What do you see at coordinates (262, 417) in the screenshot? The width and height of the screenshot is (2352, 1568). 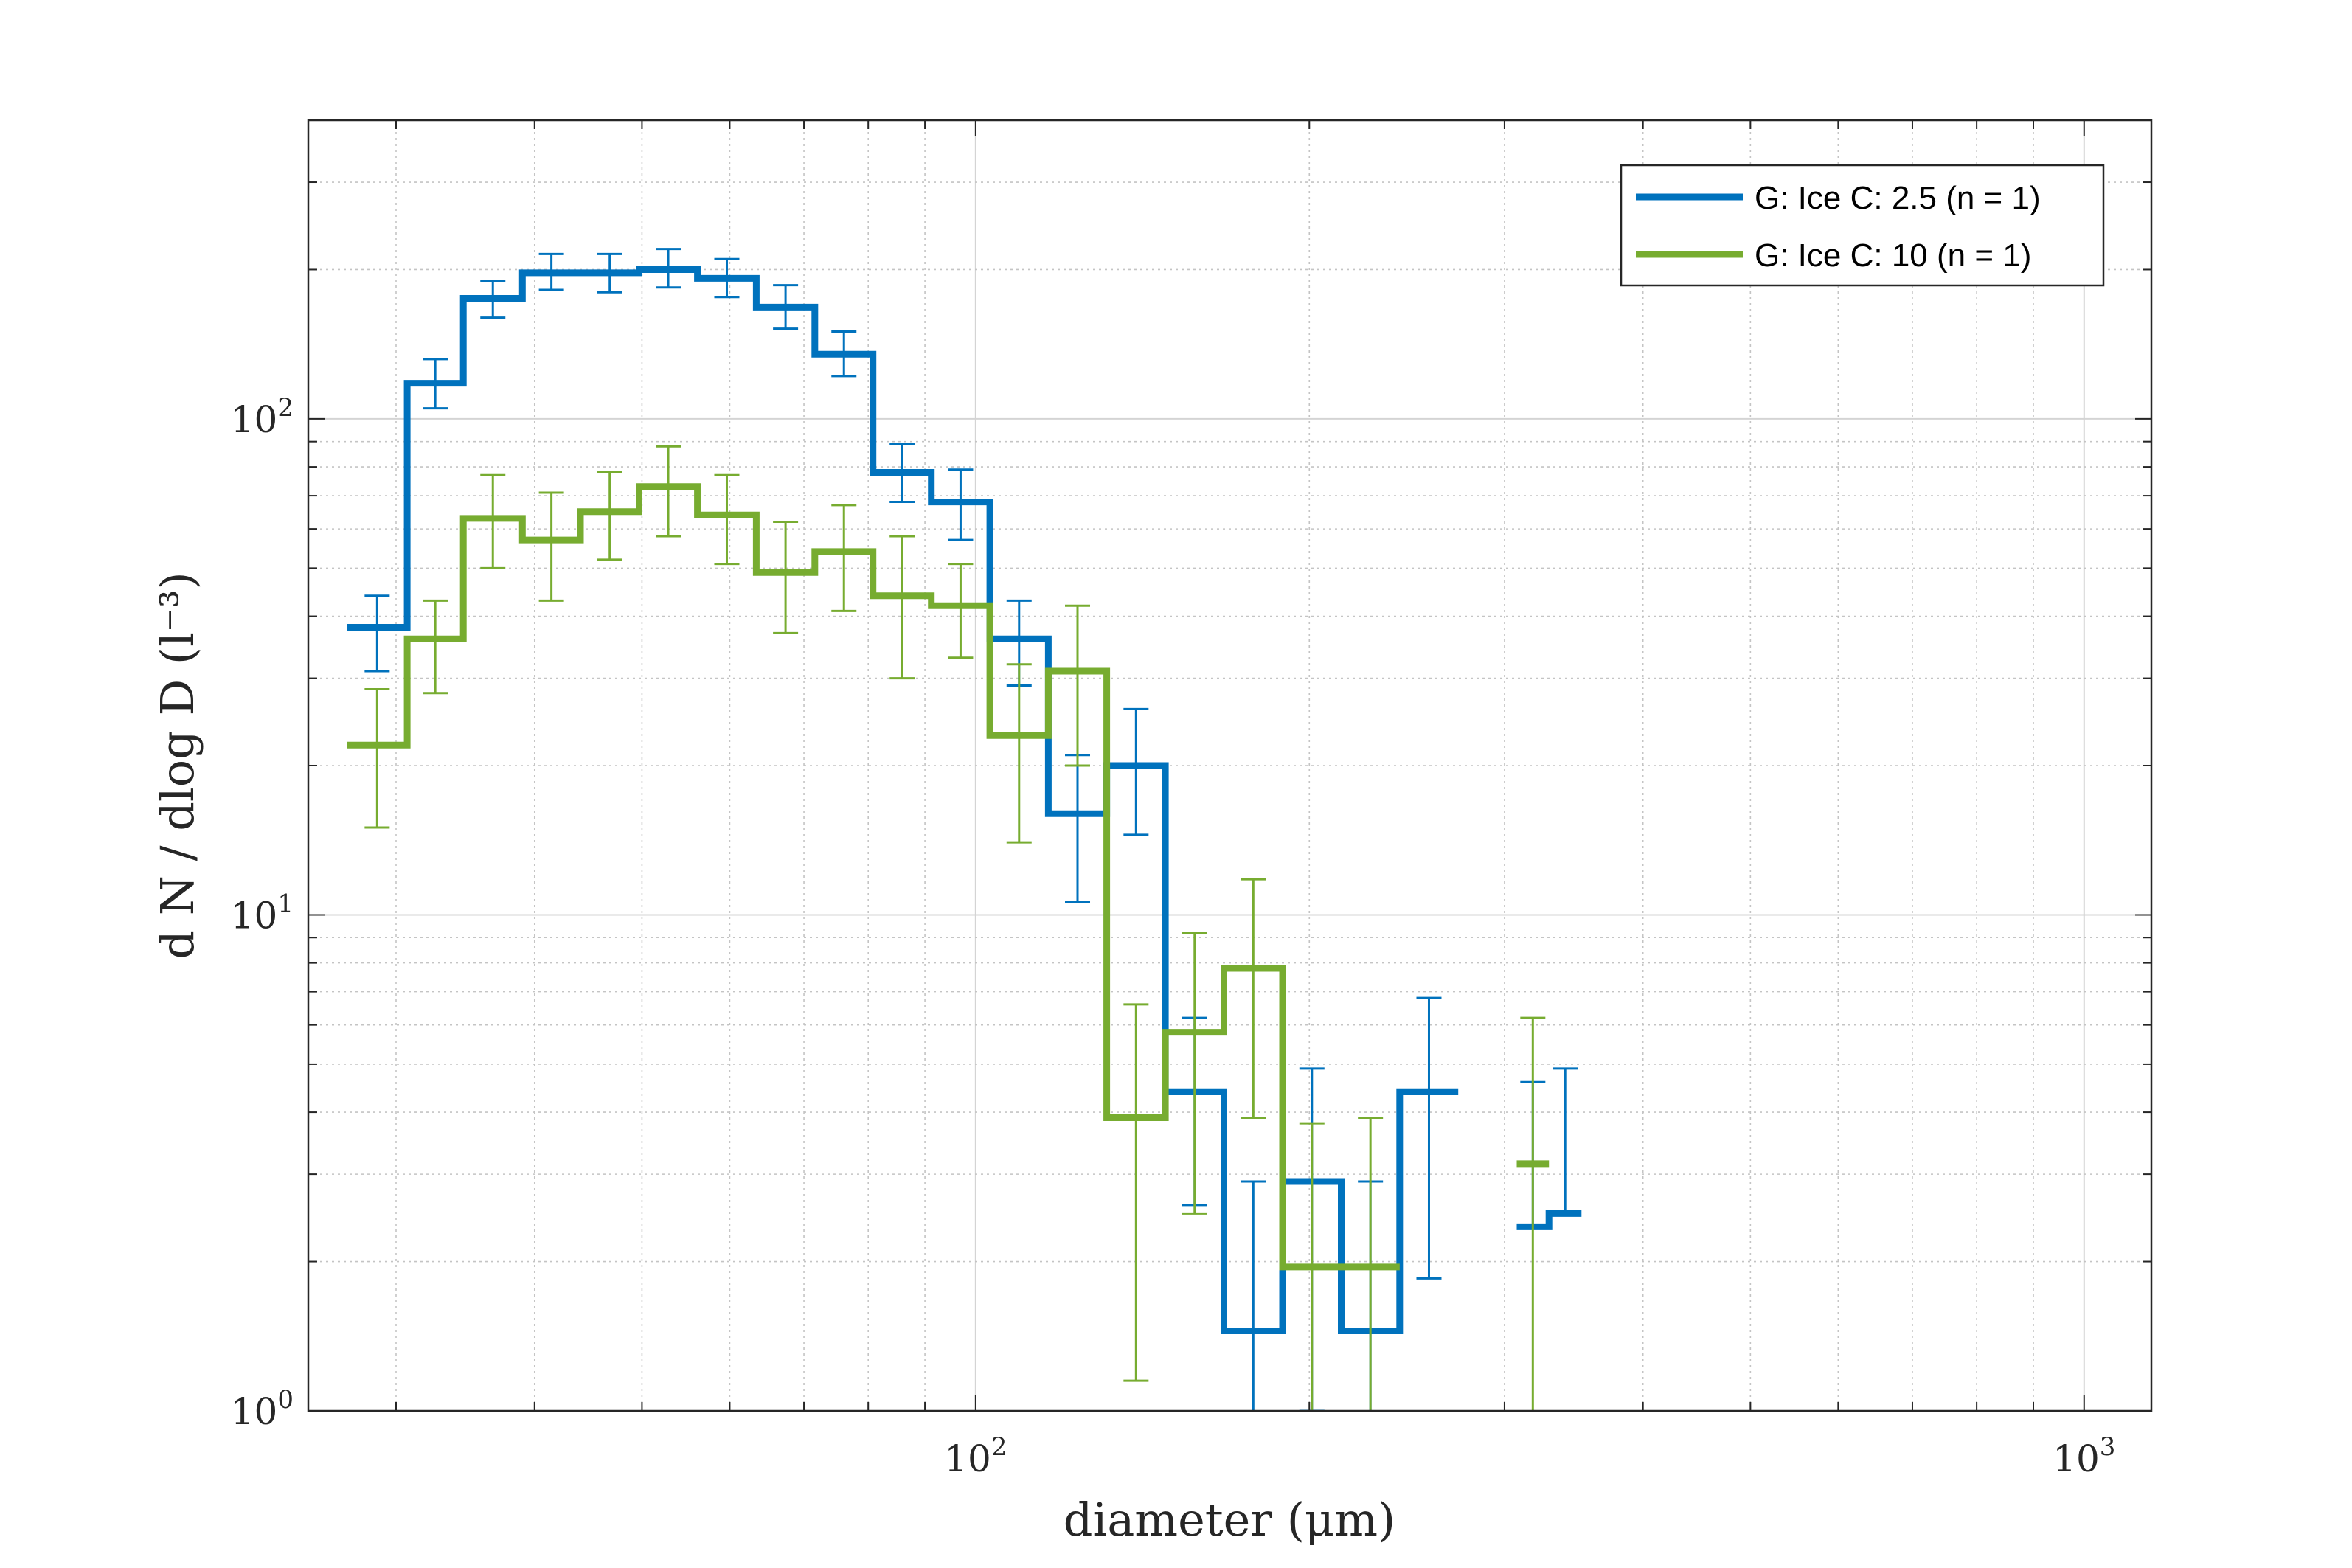 I see `y-tick-label: 10²` at bounding box center [262, 417].